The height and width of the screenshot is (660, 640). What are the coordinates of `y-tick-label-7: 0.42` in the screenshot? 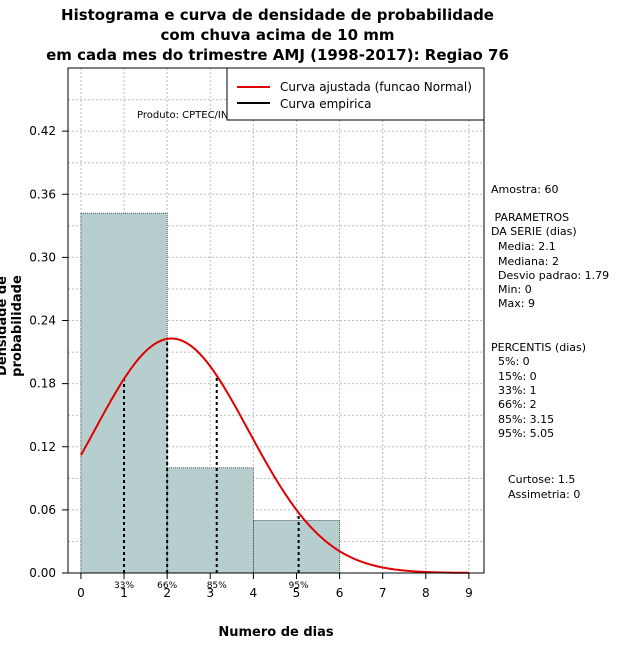 It's located at (42, 131).